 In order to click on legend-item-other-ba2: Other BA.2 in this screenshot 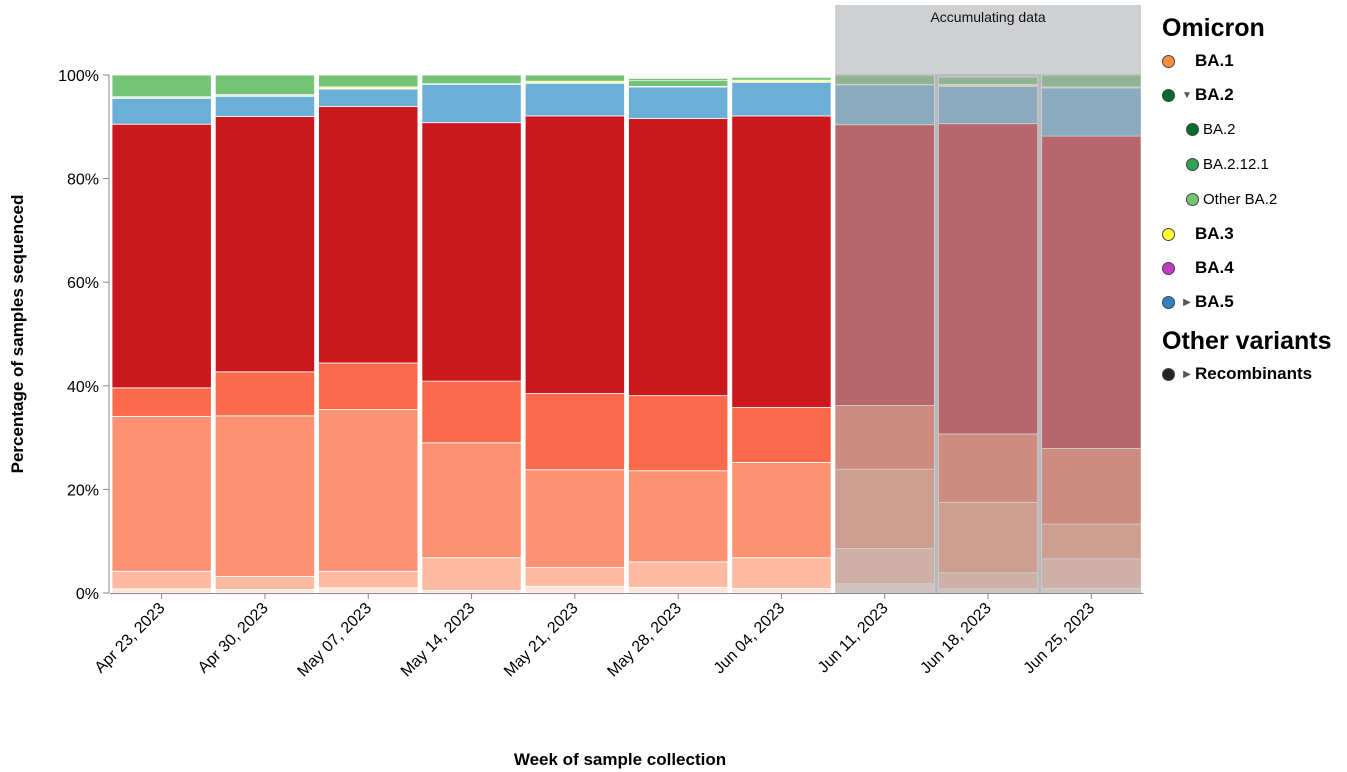, I will do `click(1252, 199)`.